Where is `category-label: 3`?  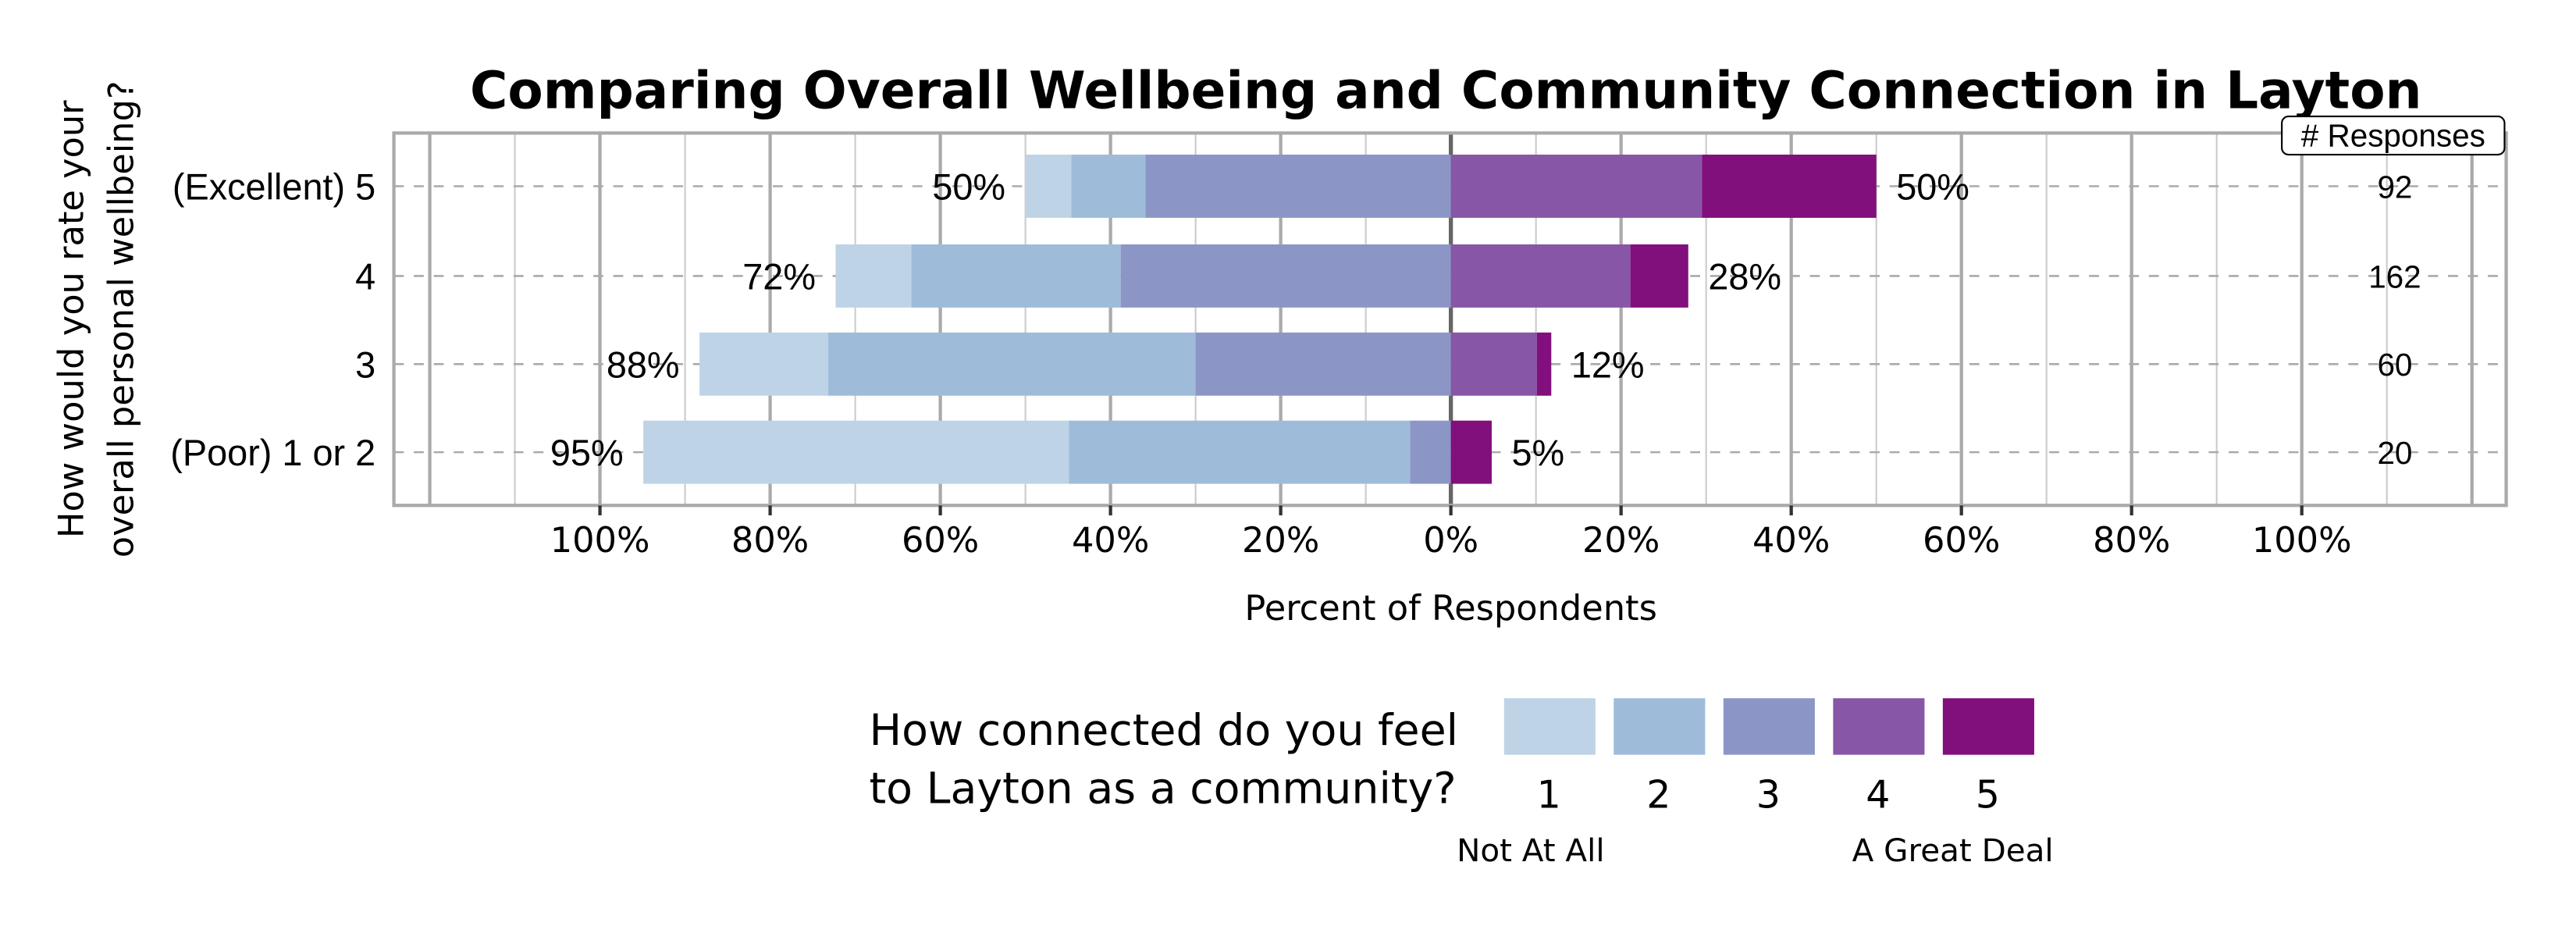
category-label: 3 is located at coordinates (365, 364).